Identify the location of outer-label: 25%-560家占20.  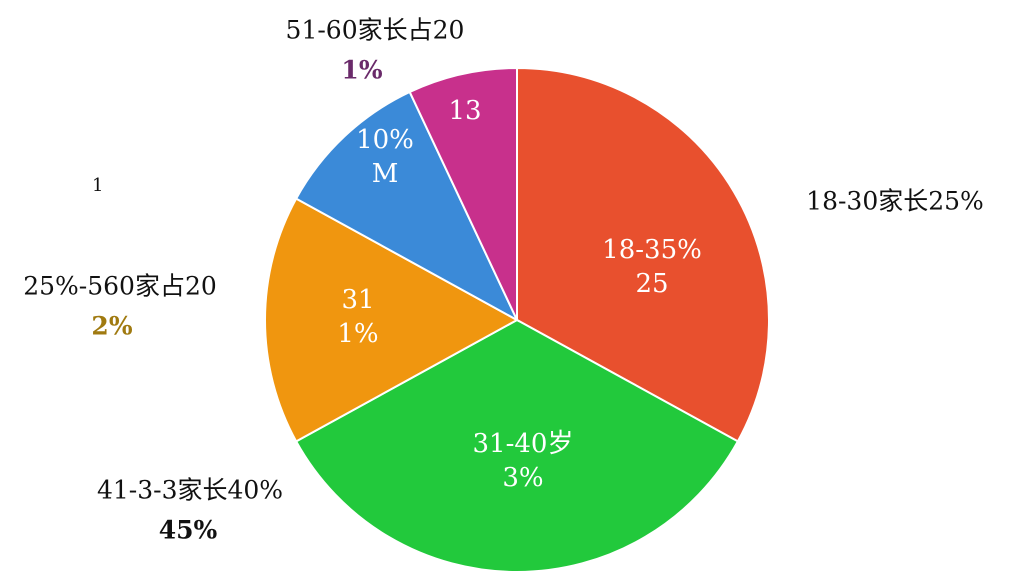
(120, 286).